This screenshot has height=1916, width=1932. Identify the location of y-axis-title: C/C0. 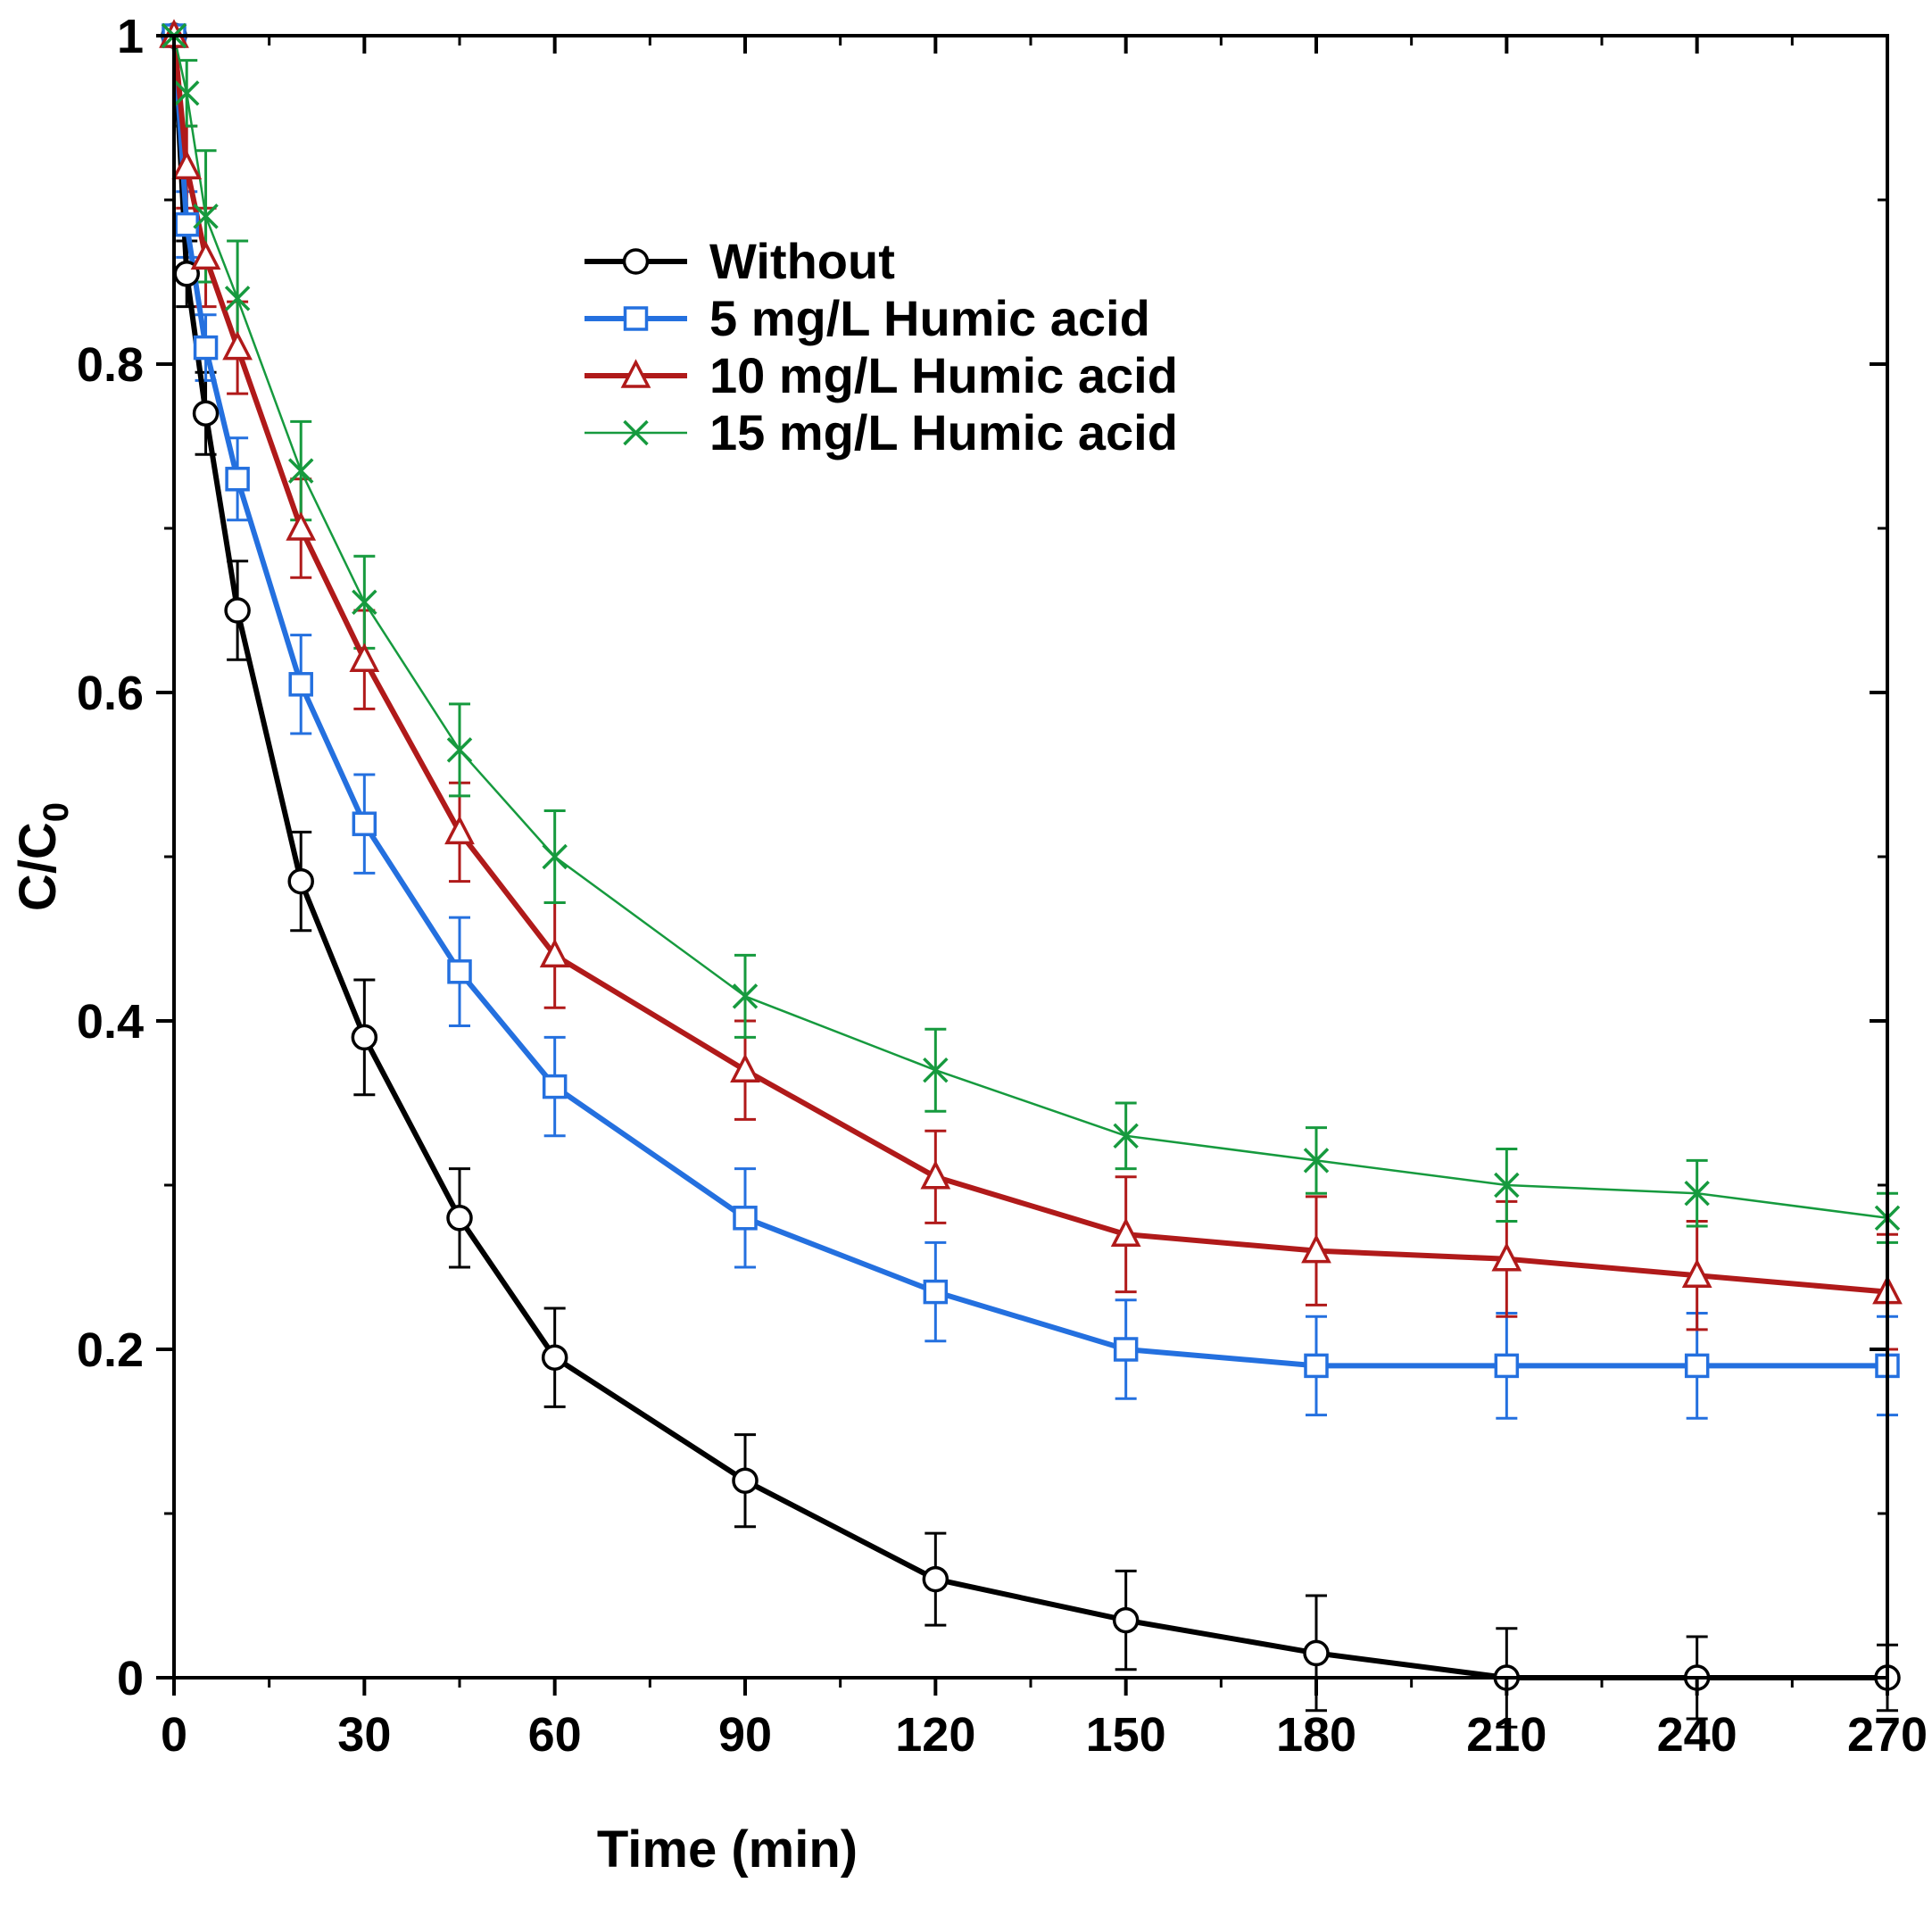
(42, 856).